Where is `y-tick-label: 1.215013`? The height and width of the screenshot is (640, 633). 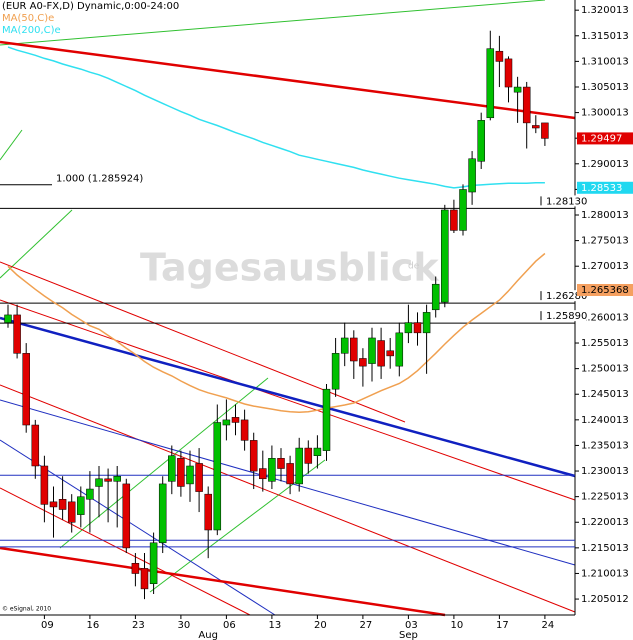
y-tick-label: 1.215013 is located at coordinates (605, 548).